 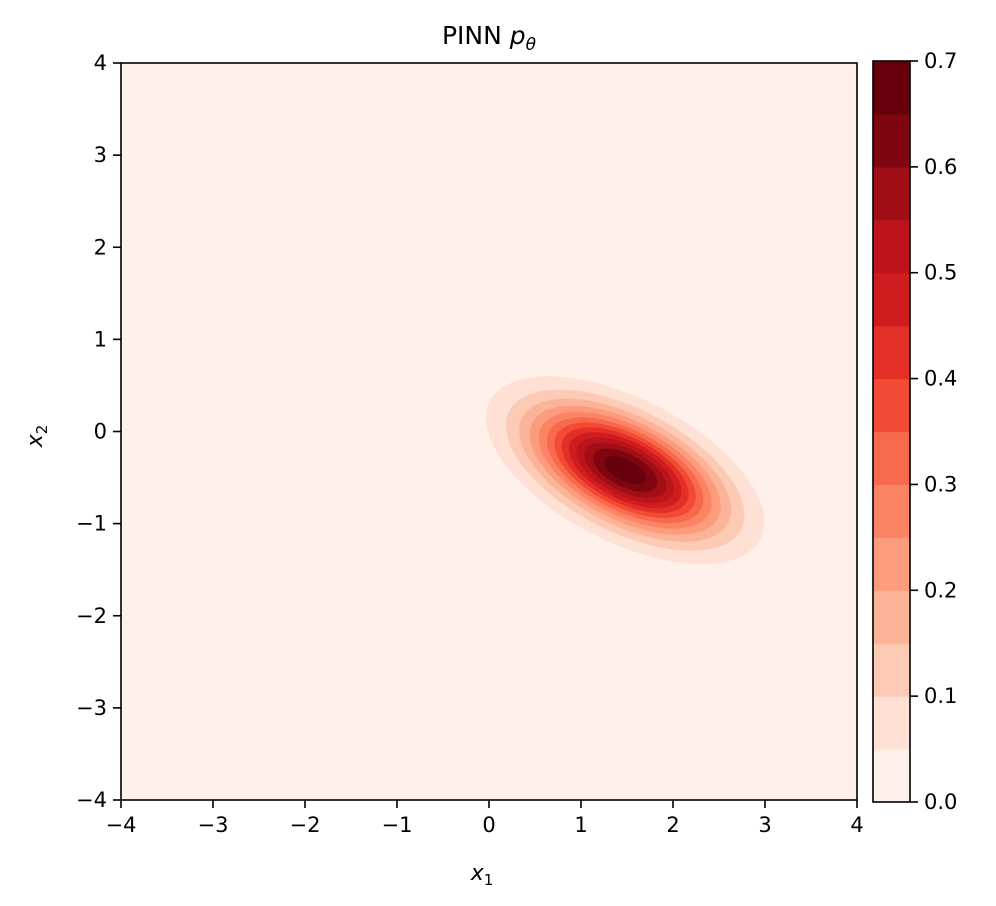 I want to click on y-tick-label: −4, so click(x=91, y=800).